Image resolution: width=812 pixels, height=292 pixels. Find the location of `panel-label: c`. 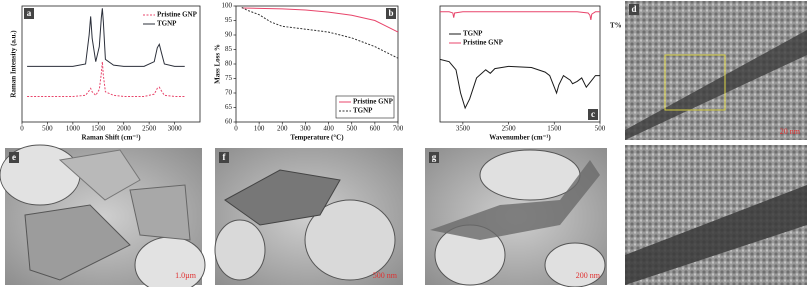

panel-label: c is located at coordinates (593, 114).